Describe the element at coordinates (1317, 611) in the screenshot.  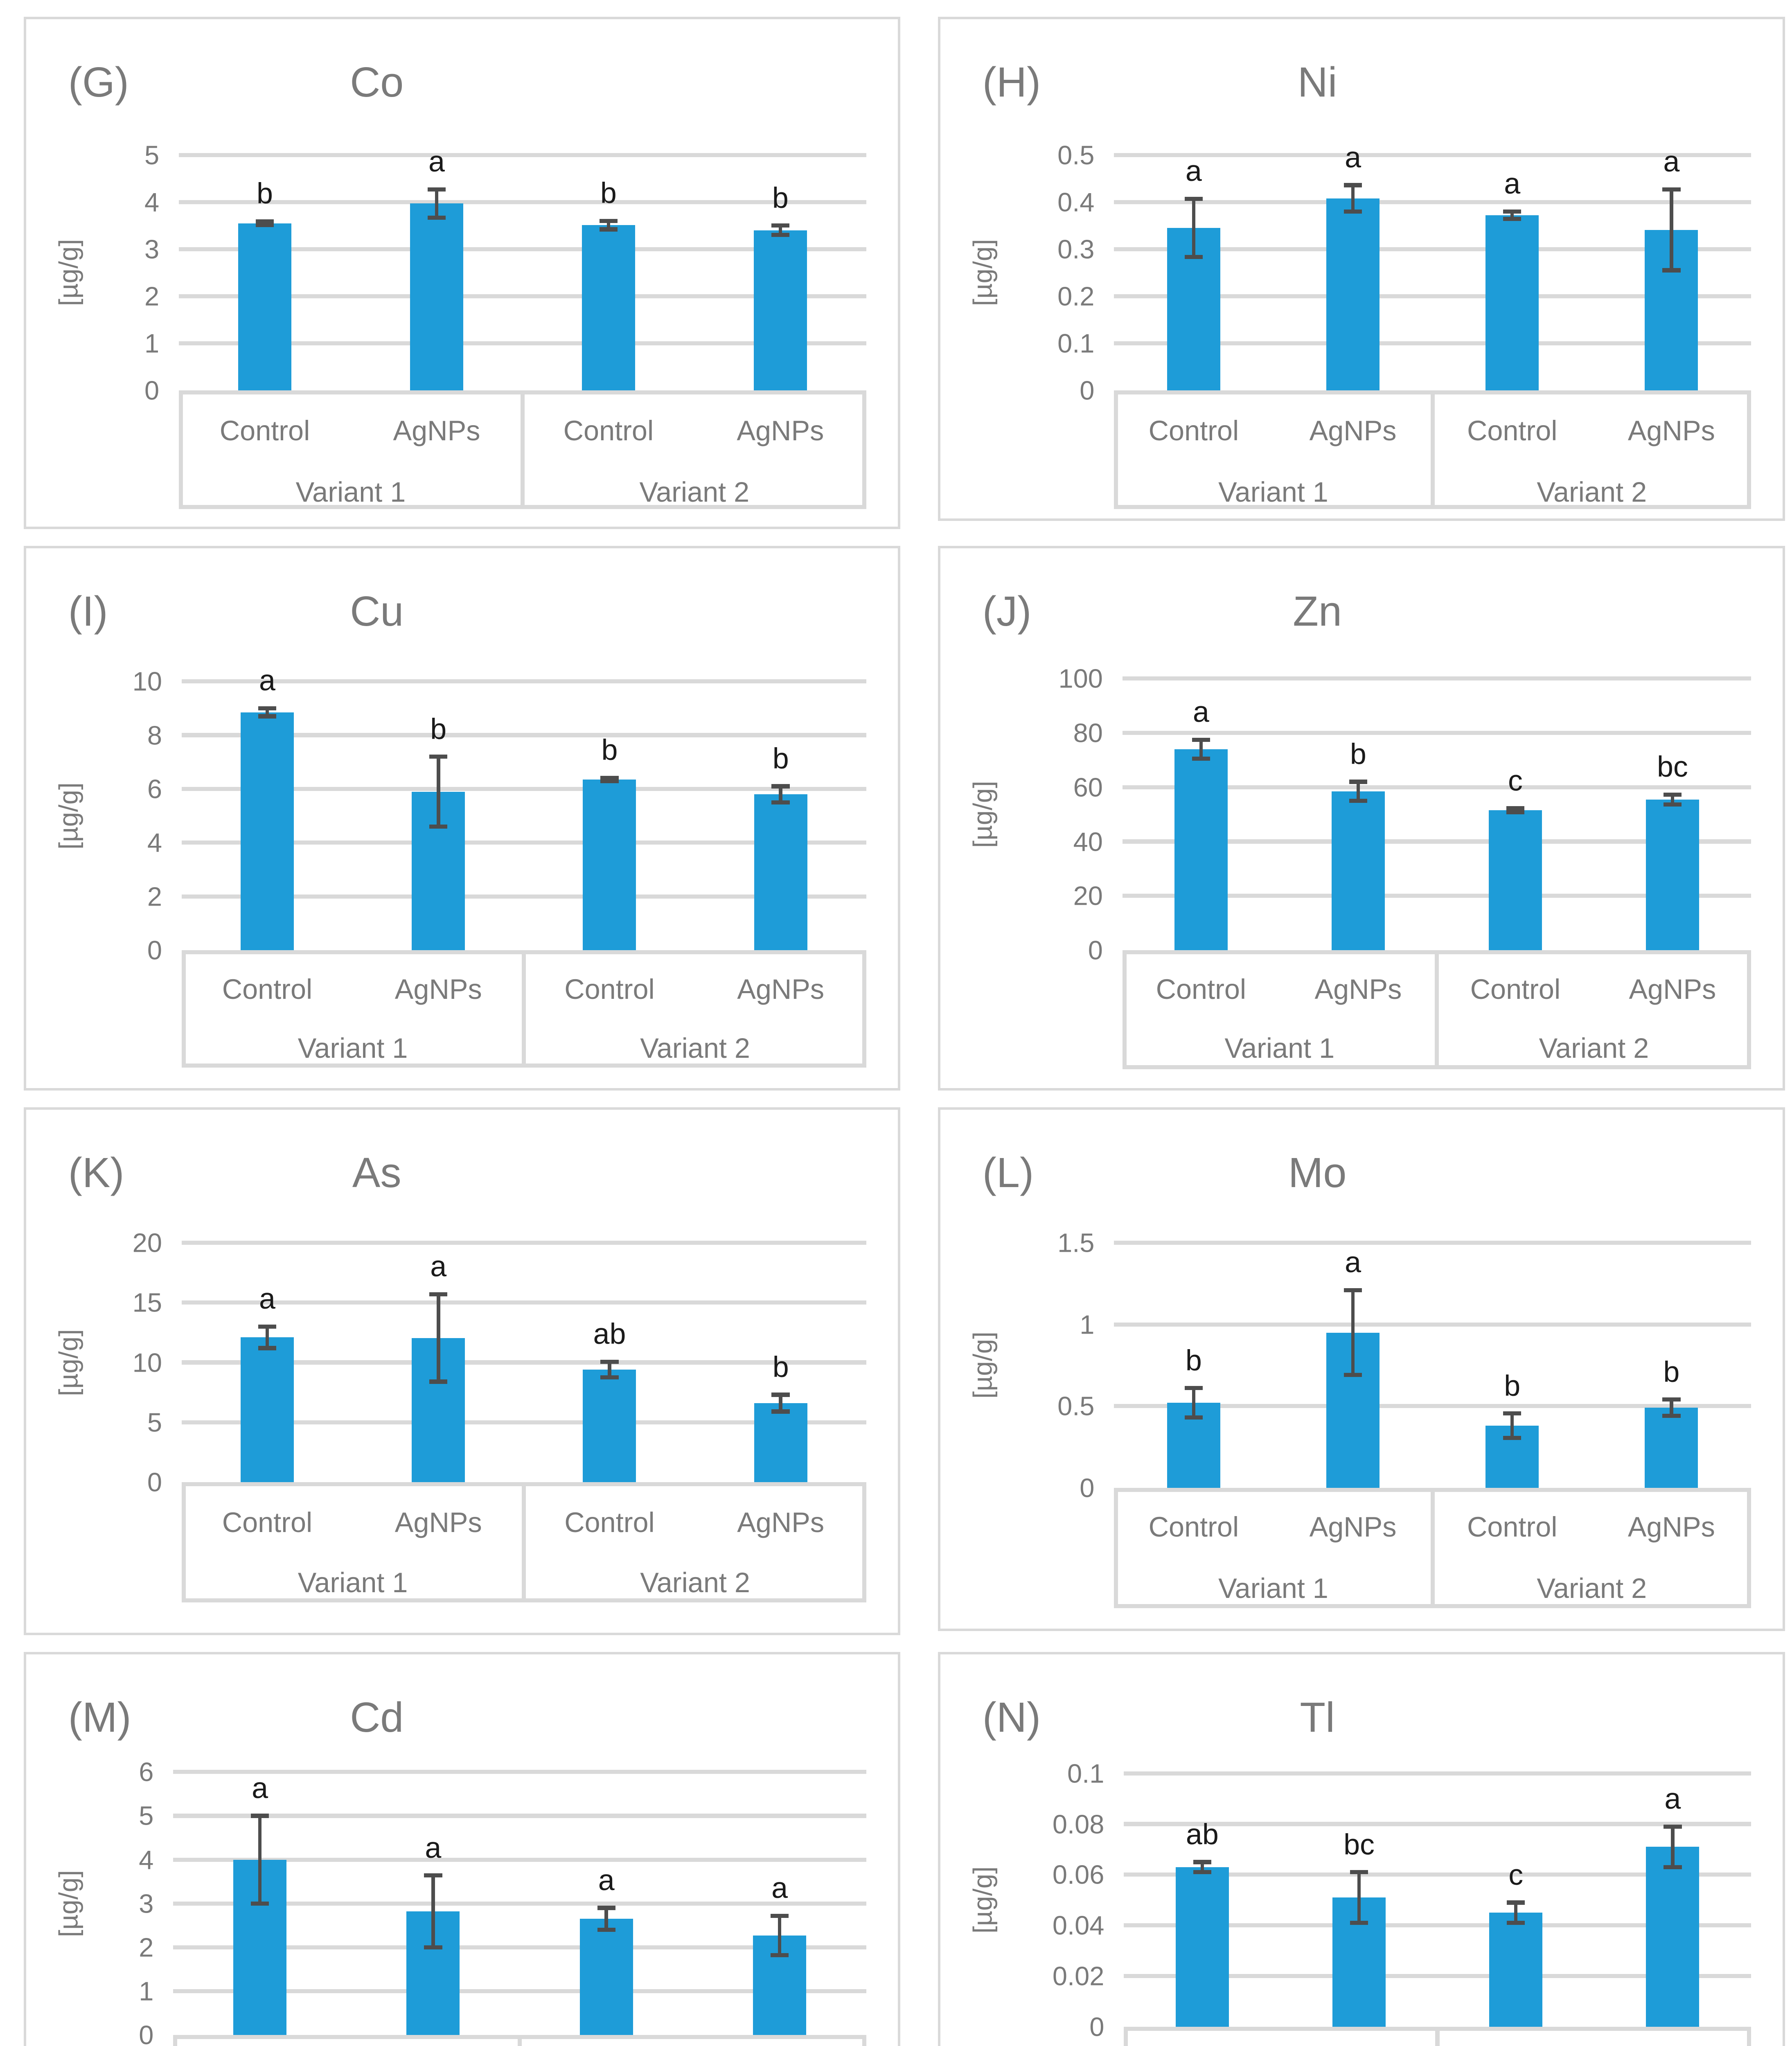
I see `chart-title: Zn` at that location.